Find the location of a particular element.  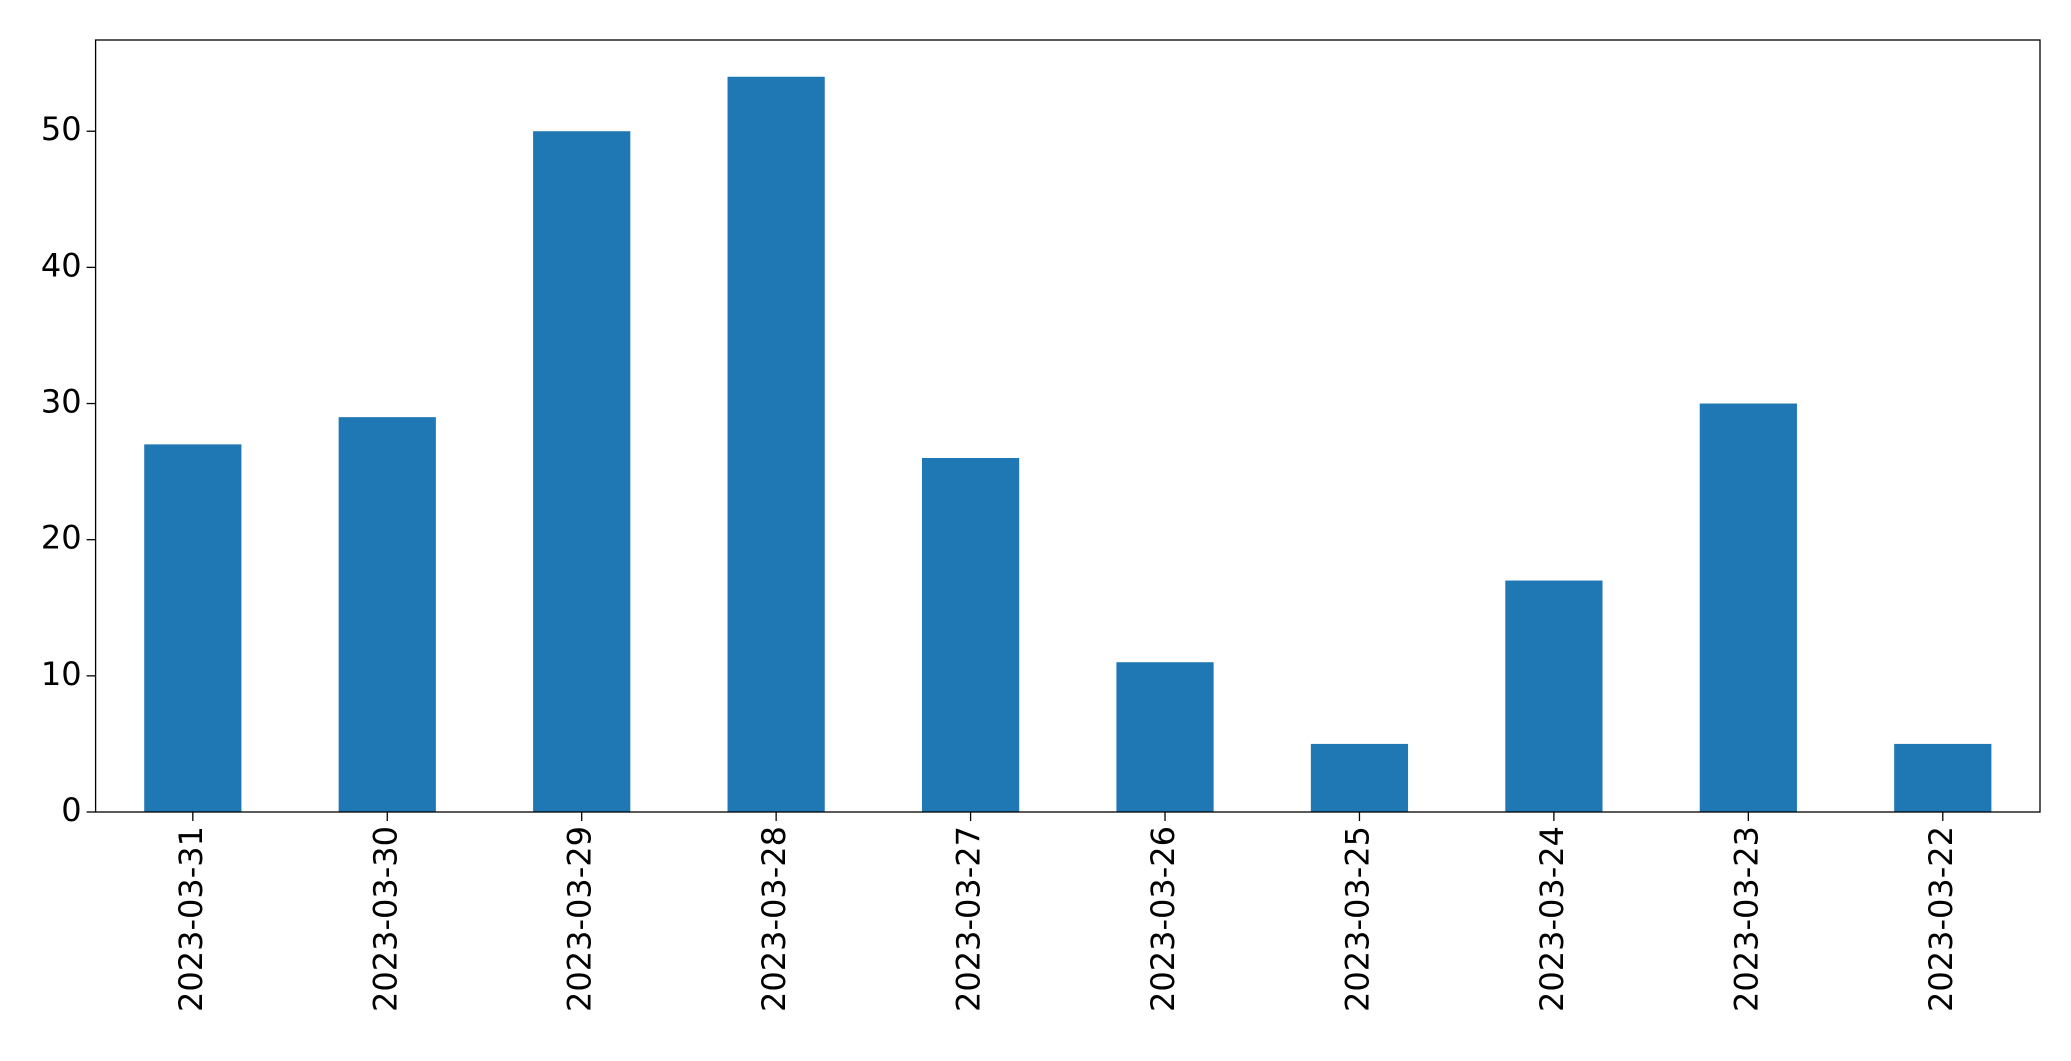

y-tick-label: 10 is located at coordinates (61, 674).